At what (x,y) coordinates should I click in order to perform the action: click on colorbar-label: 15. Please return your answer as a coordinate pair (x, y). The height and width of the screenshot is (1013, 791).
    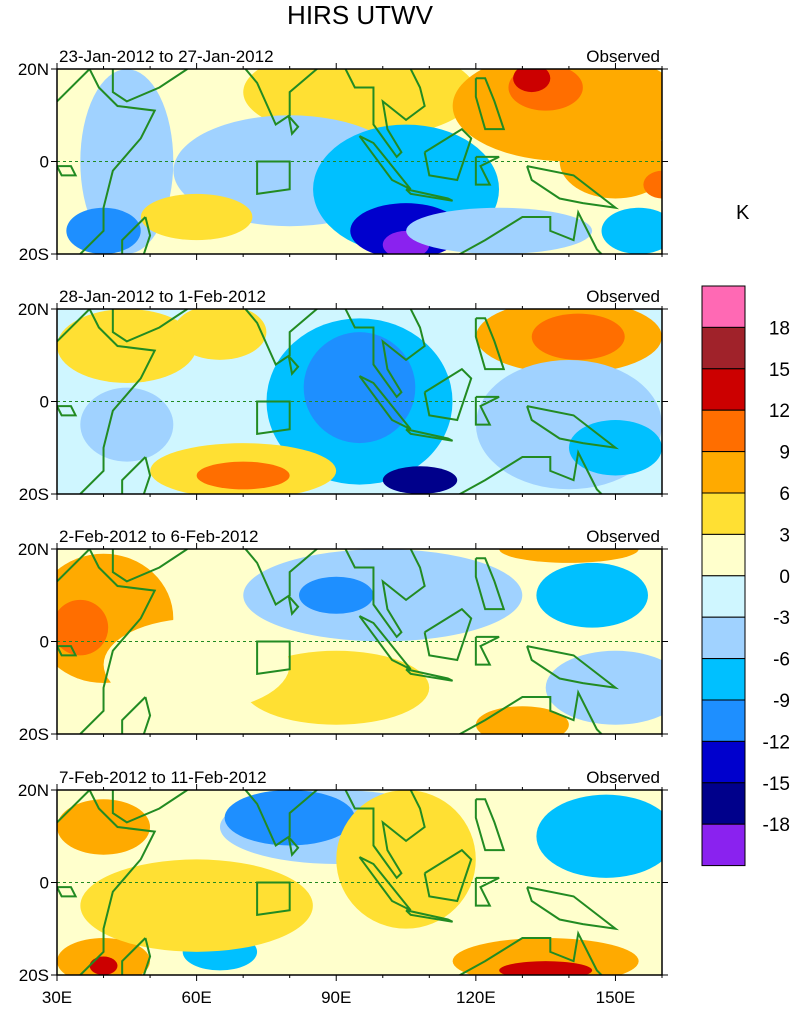
    Looking at the image, I should click on (779, 370).